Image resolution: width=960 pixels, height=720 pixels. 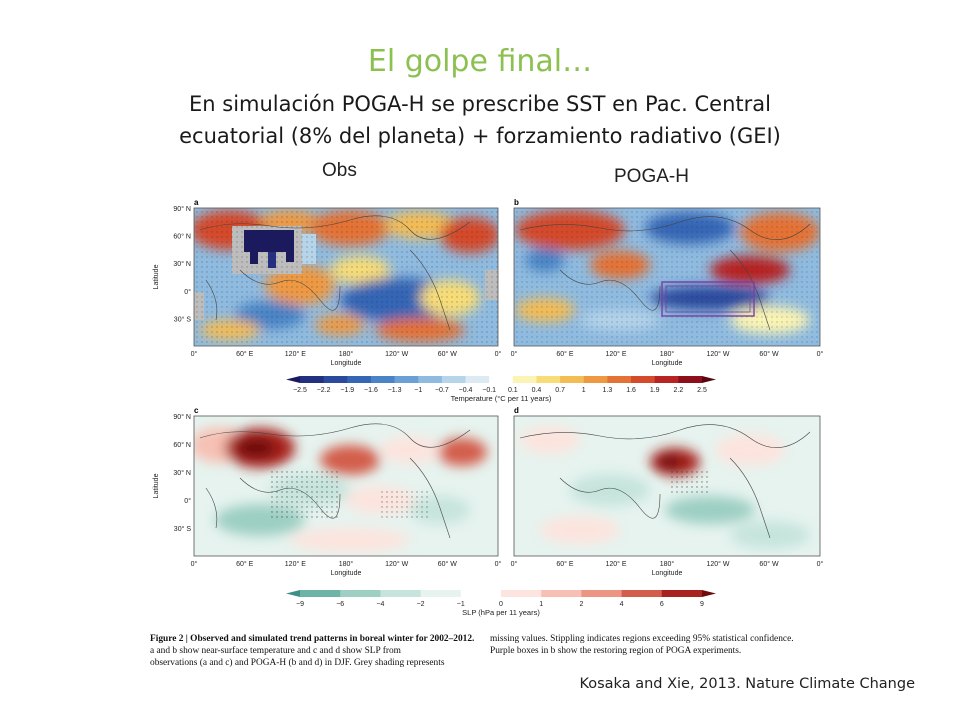 I want to click on panel-b-letter: b, so click(x=516, y=202).